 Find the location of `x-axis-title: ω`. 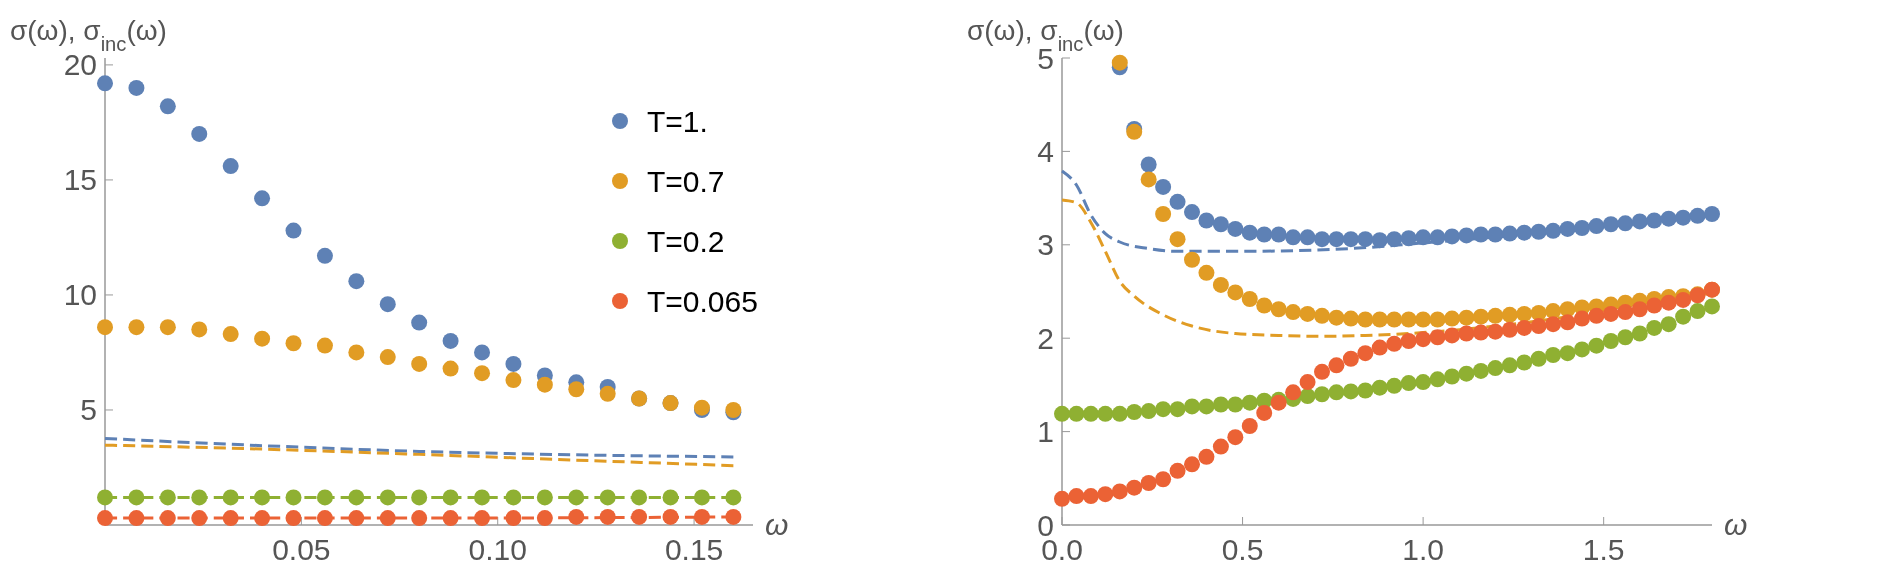

x-axis-title: ω is located at coordinates (1736, 524).